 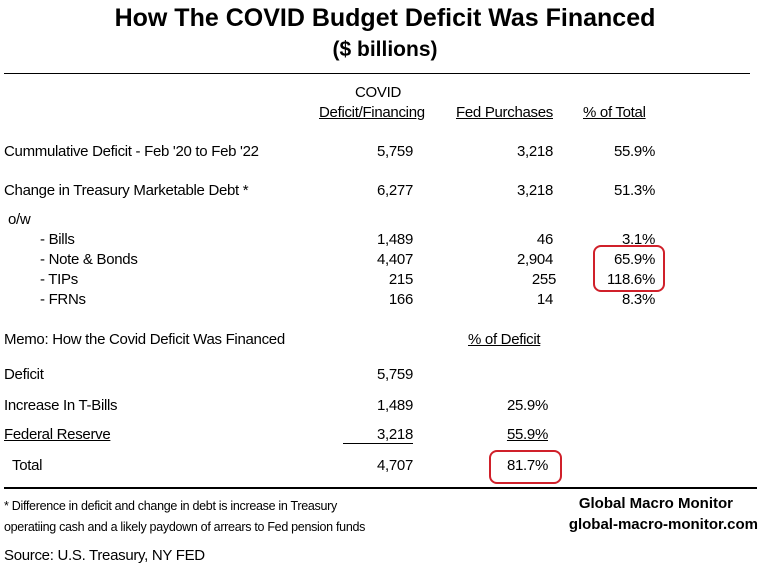 What do you see at coordinates (504, 339) in the screenshot?
I see `memo-pct-header: % of Deficit` at bounding box center [504, 339].